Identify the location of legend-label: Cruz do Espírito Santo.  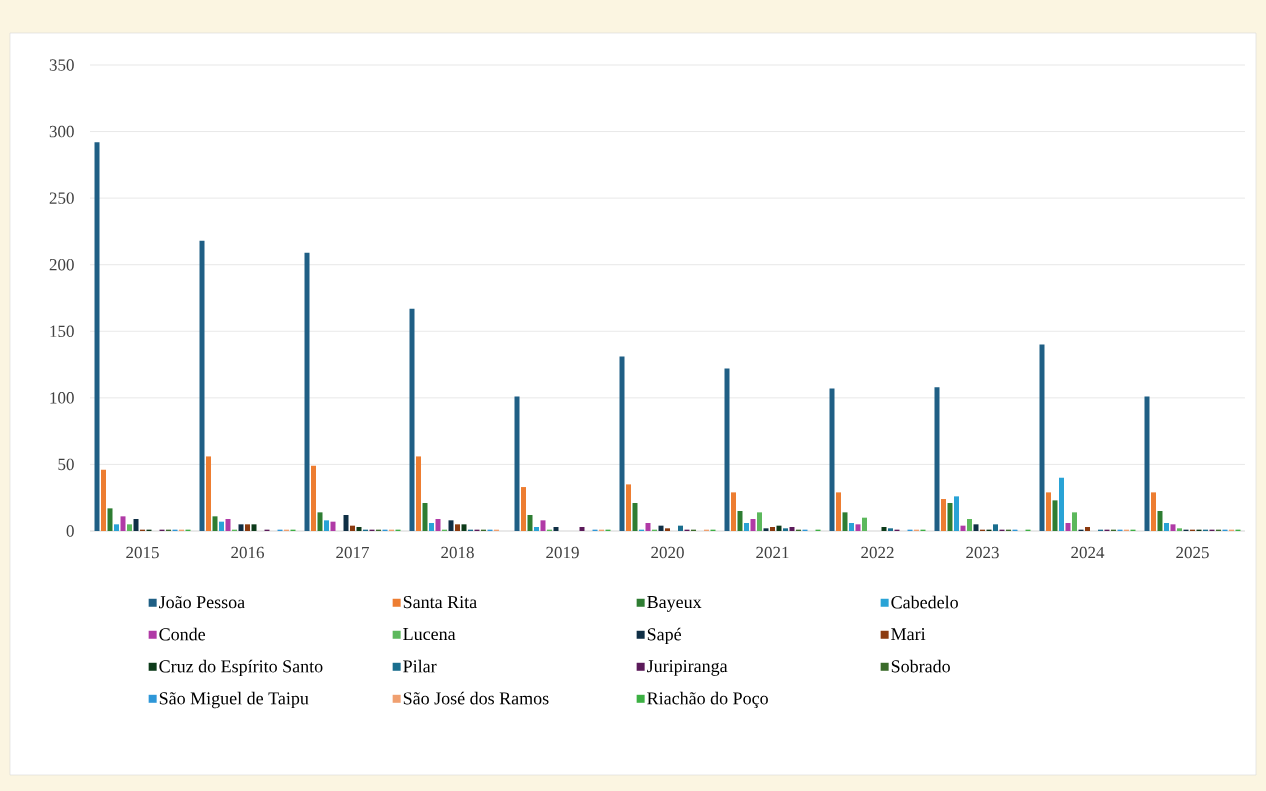
(241, 668).